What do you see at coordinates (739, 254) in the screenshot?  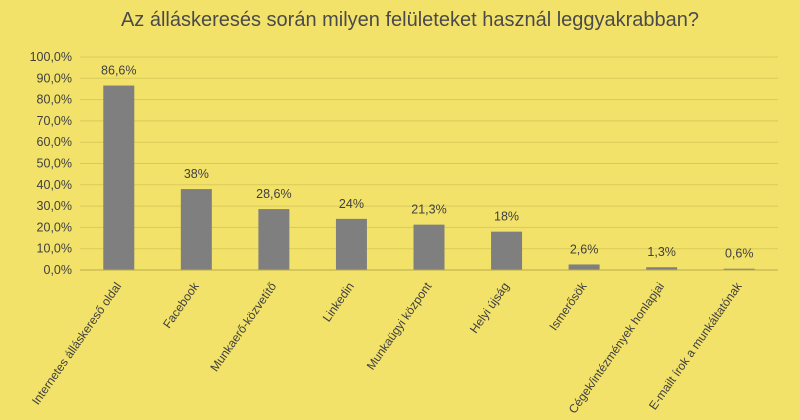 I see `data-label: 0,6%` at bounding box center [739, 254].